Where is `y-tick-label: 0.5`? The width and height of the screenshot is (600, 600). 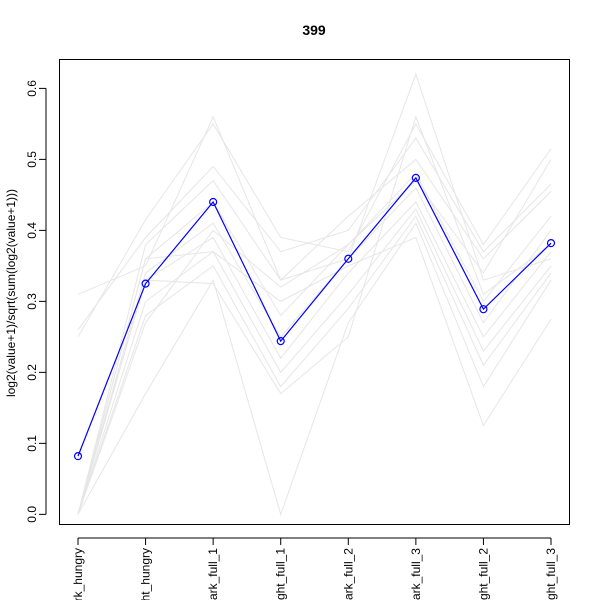
y-tick-label: 0.5 is located at coordinates (32, 159).